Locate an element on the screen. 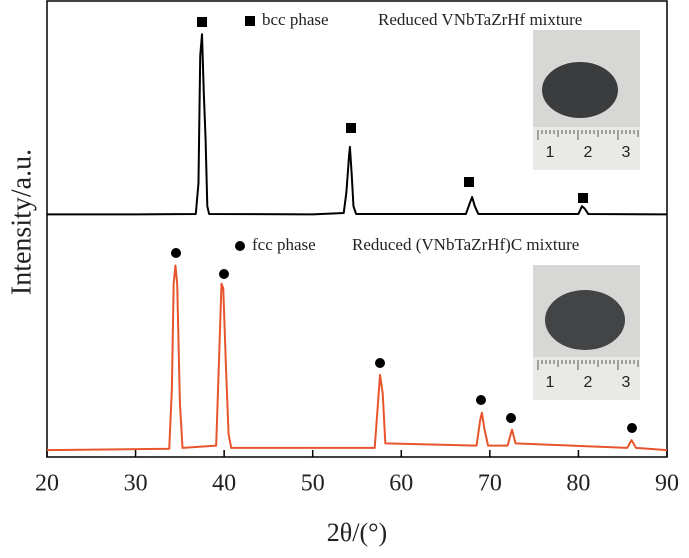  y-axis-label: Intensity/a.u. is located at coordinates (21, 222).